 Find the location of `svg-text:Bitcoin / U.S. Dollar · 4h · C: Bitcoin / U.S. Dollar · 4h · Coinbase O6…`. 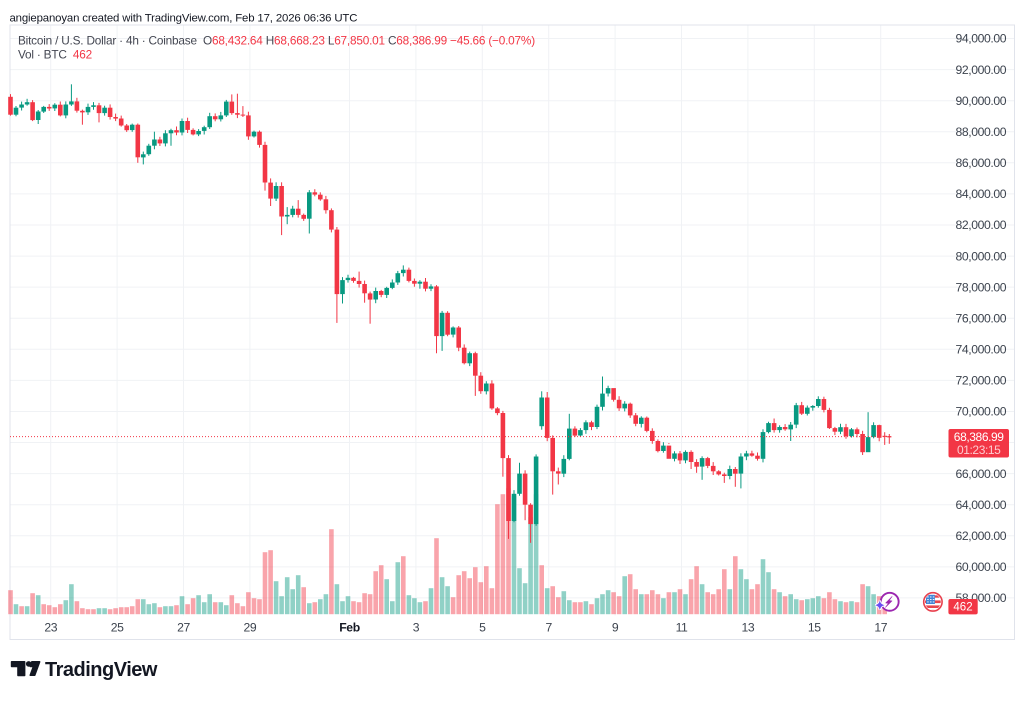

svg-text:Bitcoin / U.S. Dollar · 4h · C: Bitcoin / U.S. Dollar · 4h · Coinbase O6… is located at coordinates (276, 41).